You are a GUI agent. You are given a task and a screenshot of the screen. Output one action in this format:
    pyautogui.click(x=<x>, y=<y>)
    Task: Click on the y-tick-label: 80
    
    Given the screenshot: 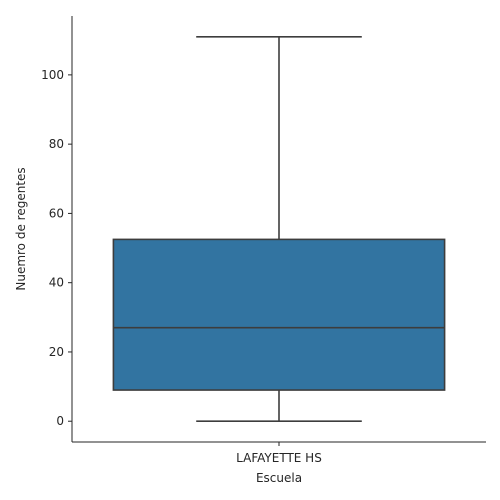 What is the action you would take?
    pyautogui.click(x=56, y=144)
    